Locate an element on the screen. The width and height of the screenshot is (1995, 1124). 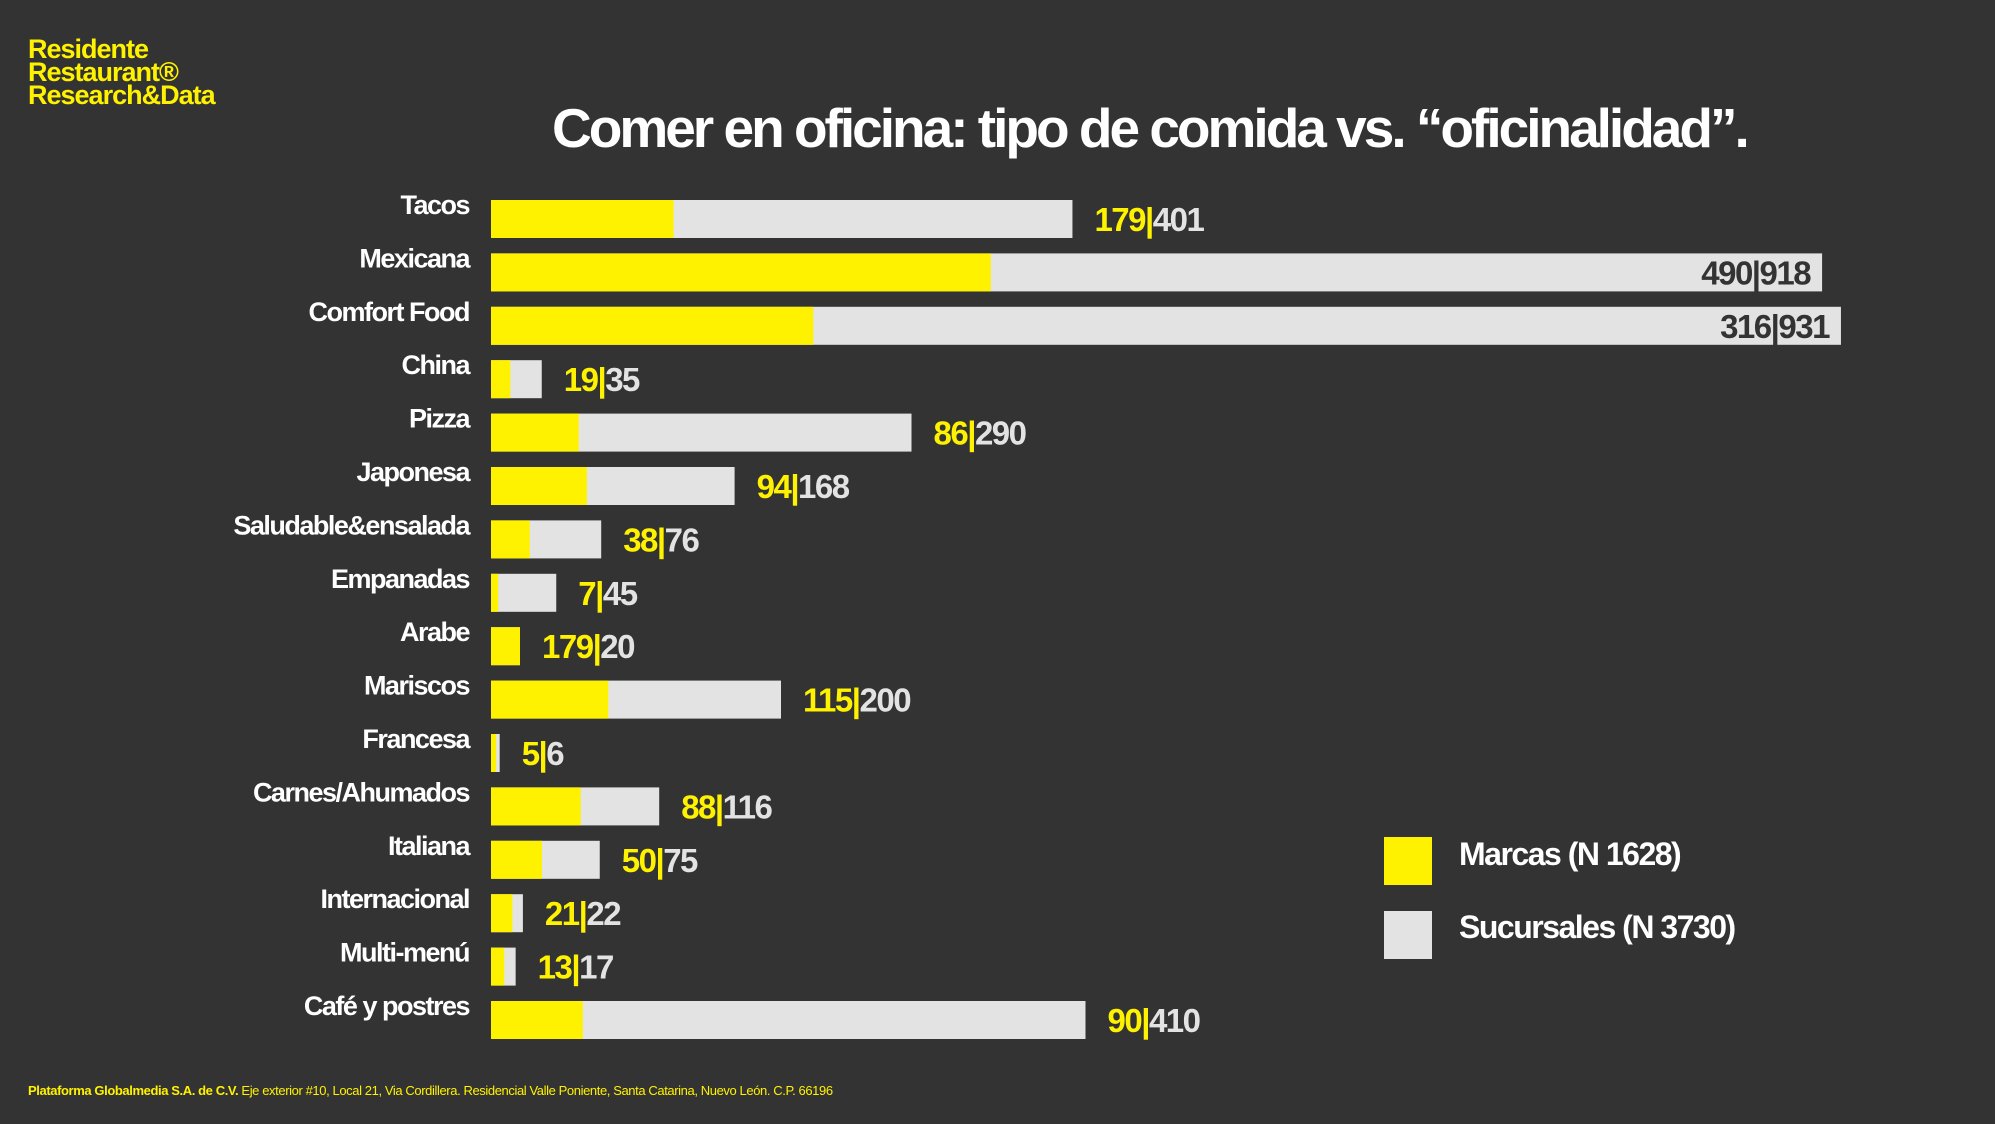
category-label: Italiana is located at coordinates (430, 846).